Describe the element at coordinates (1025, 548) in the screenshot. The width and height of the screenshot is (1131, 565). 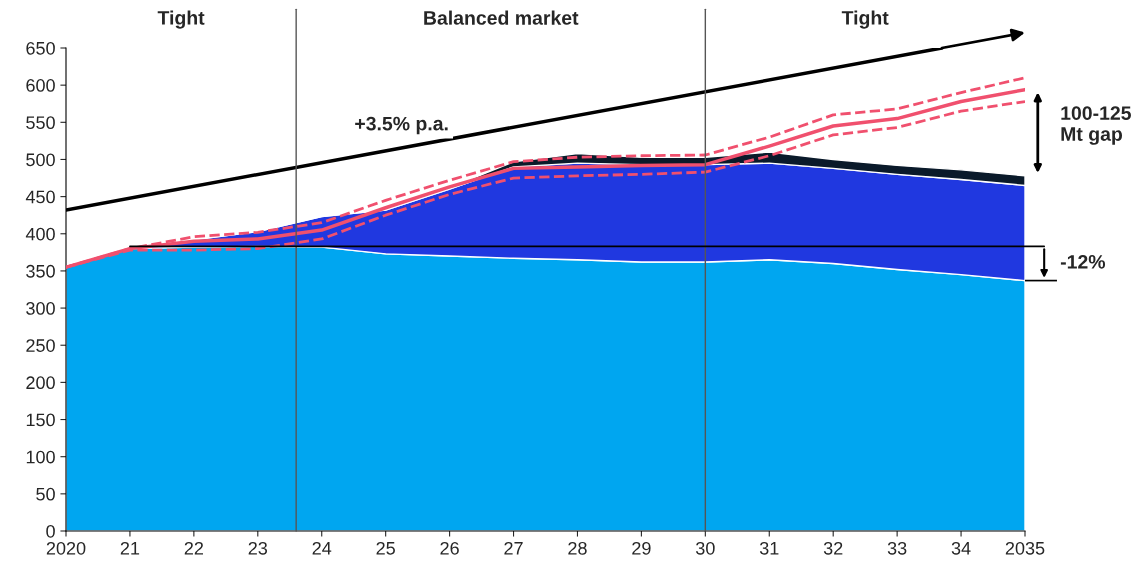
I see `x-tick-label: 2035` at that location.